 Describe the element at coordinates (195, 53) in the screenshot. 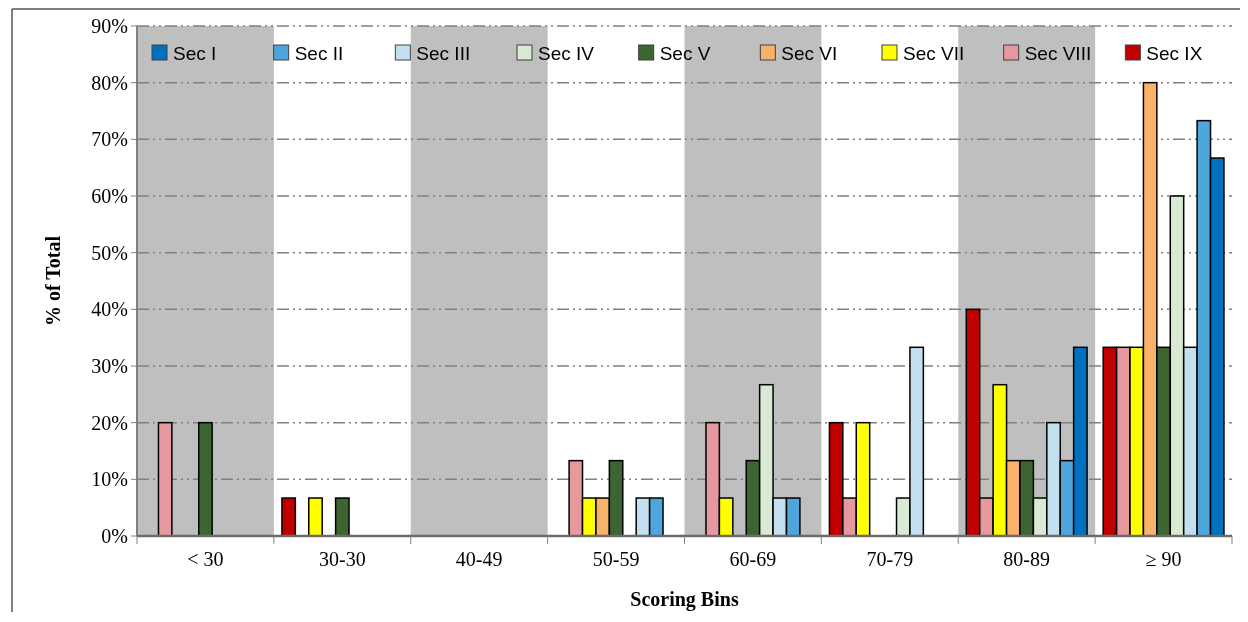

I see `legend-label: Sec I` at that location.